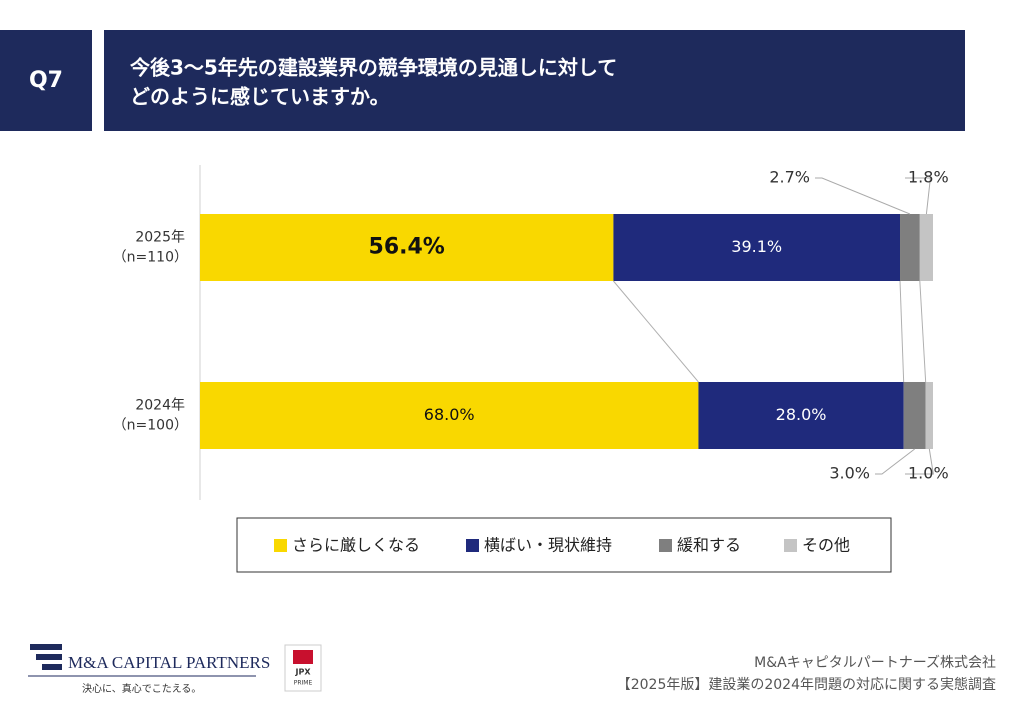 This screenshot has width=1024, height=714. I want to click on value-label: 28.0%, so click(801, 414).